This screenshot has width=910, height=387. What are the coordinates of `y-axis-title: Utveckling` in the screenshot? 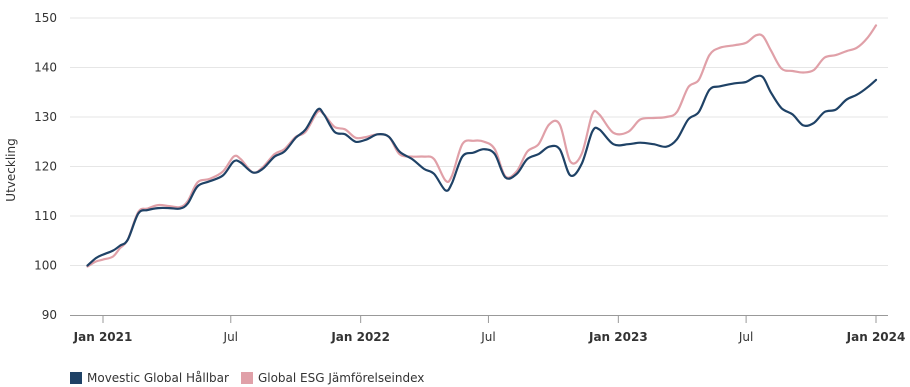 It's located at (11, 169).